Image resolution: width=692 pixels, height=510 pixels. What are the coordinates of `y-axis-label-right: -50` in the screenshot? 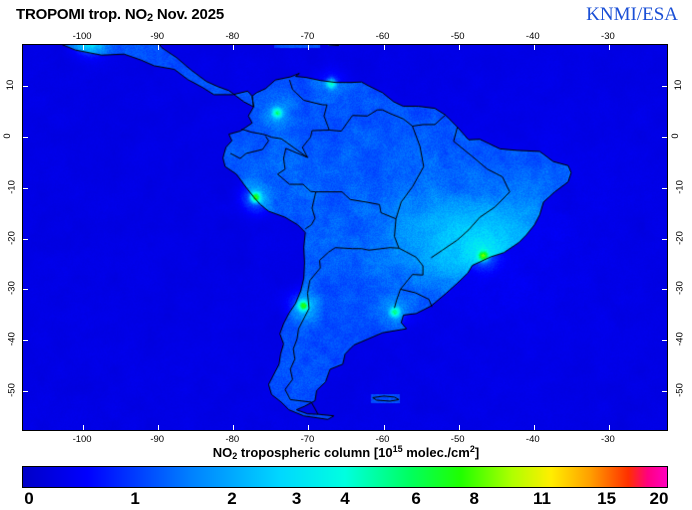 It's located at (680, 390).